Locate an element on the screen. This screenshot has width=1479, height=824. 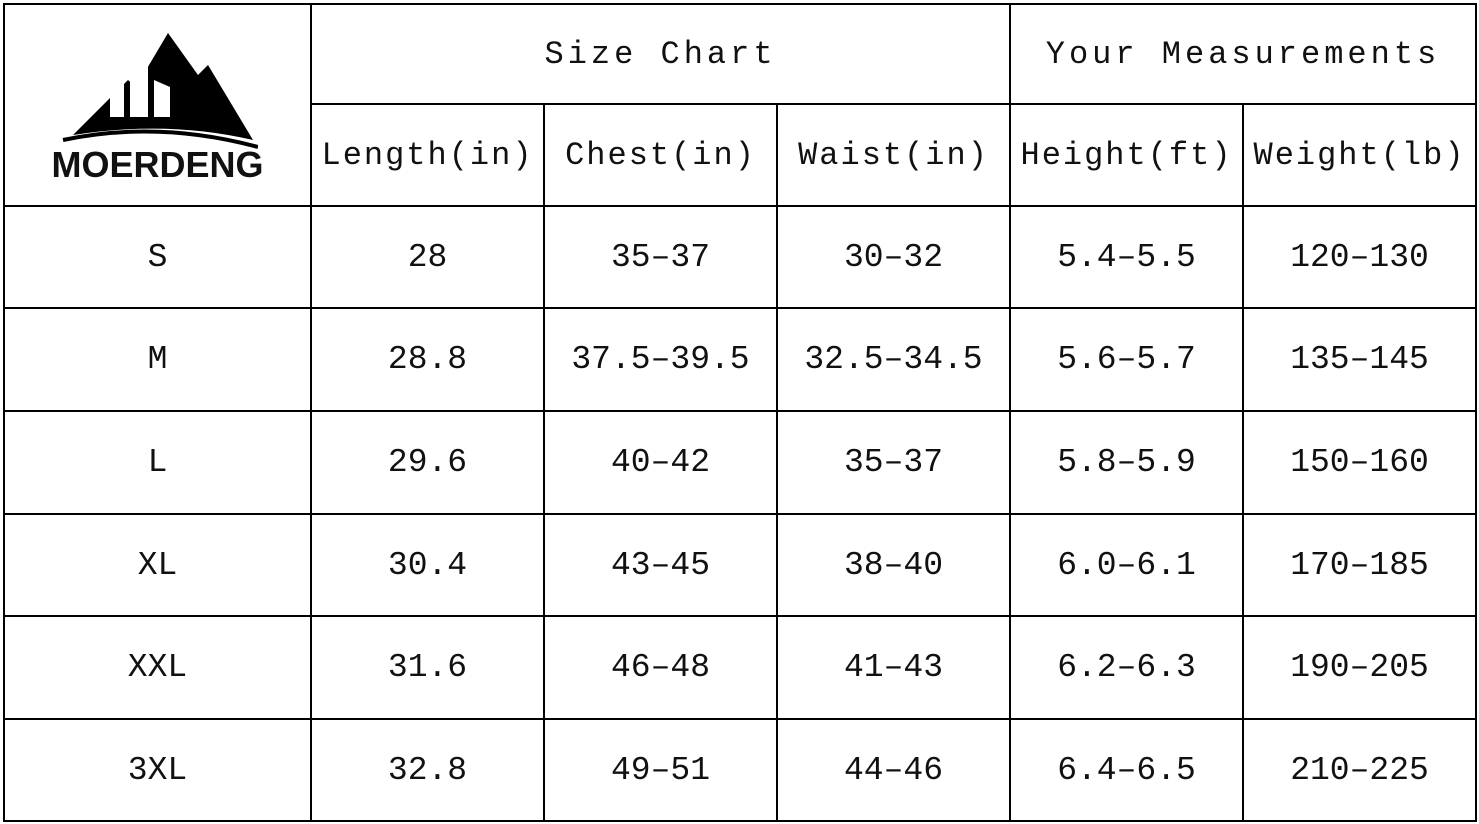
size-value: 6.0–6.1 is located at coordinates (1126, 565).